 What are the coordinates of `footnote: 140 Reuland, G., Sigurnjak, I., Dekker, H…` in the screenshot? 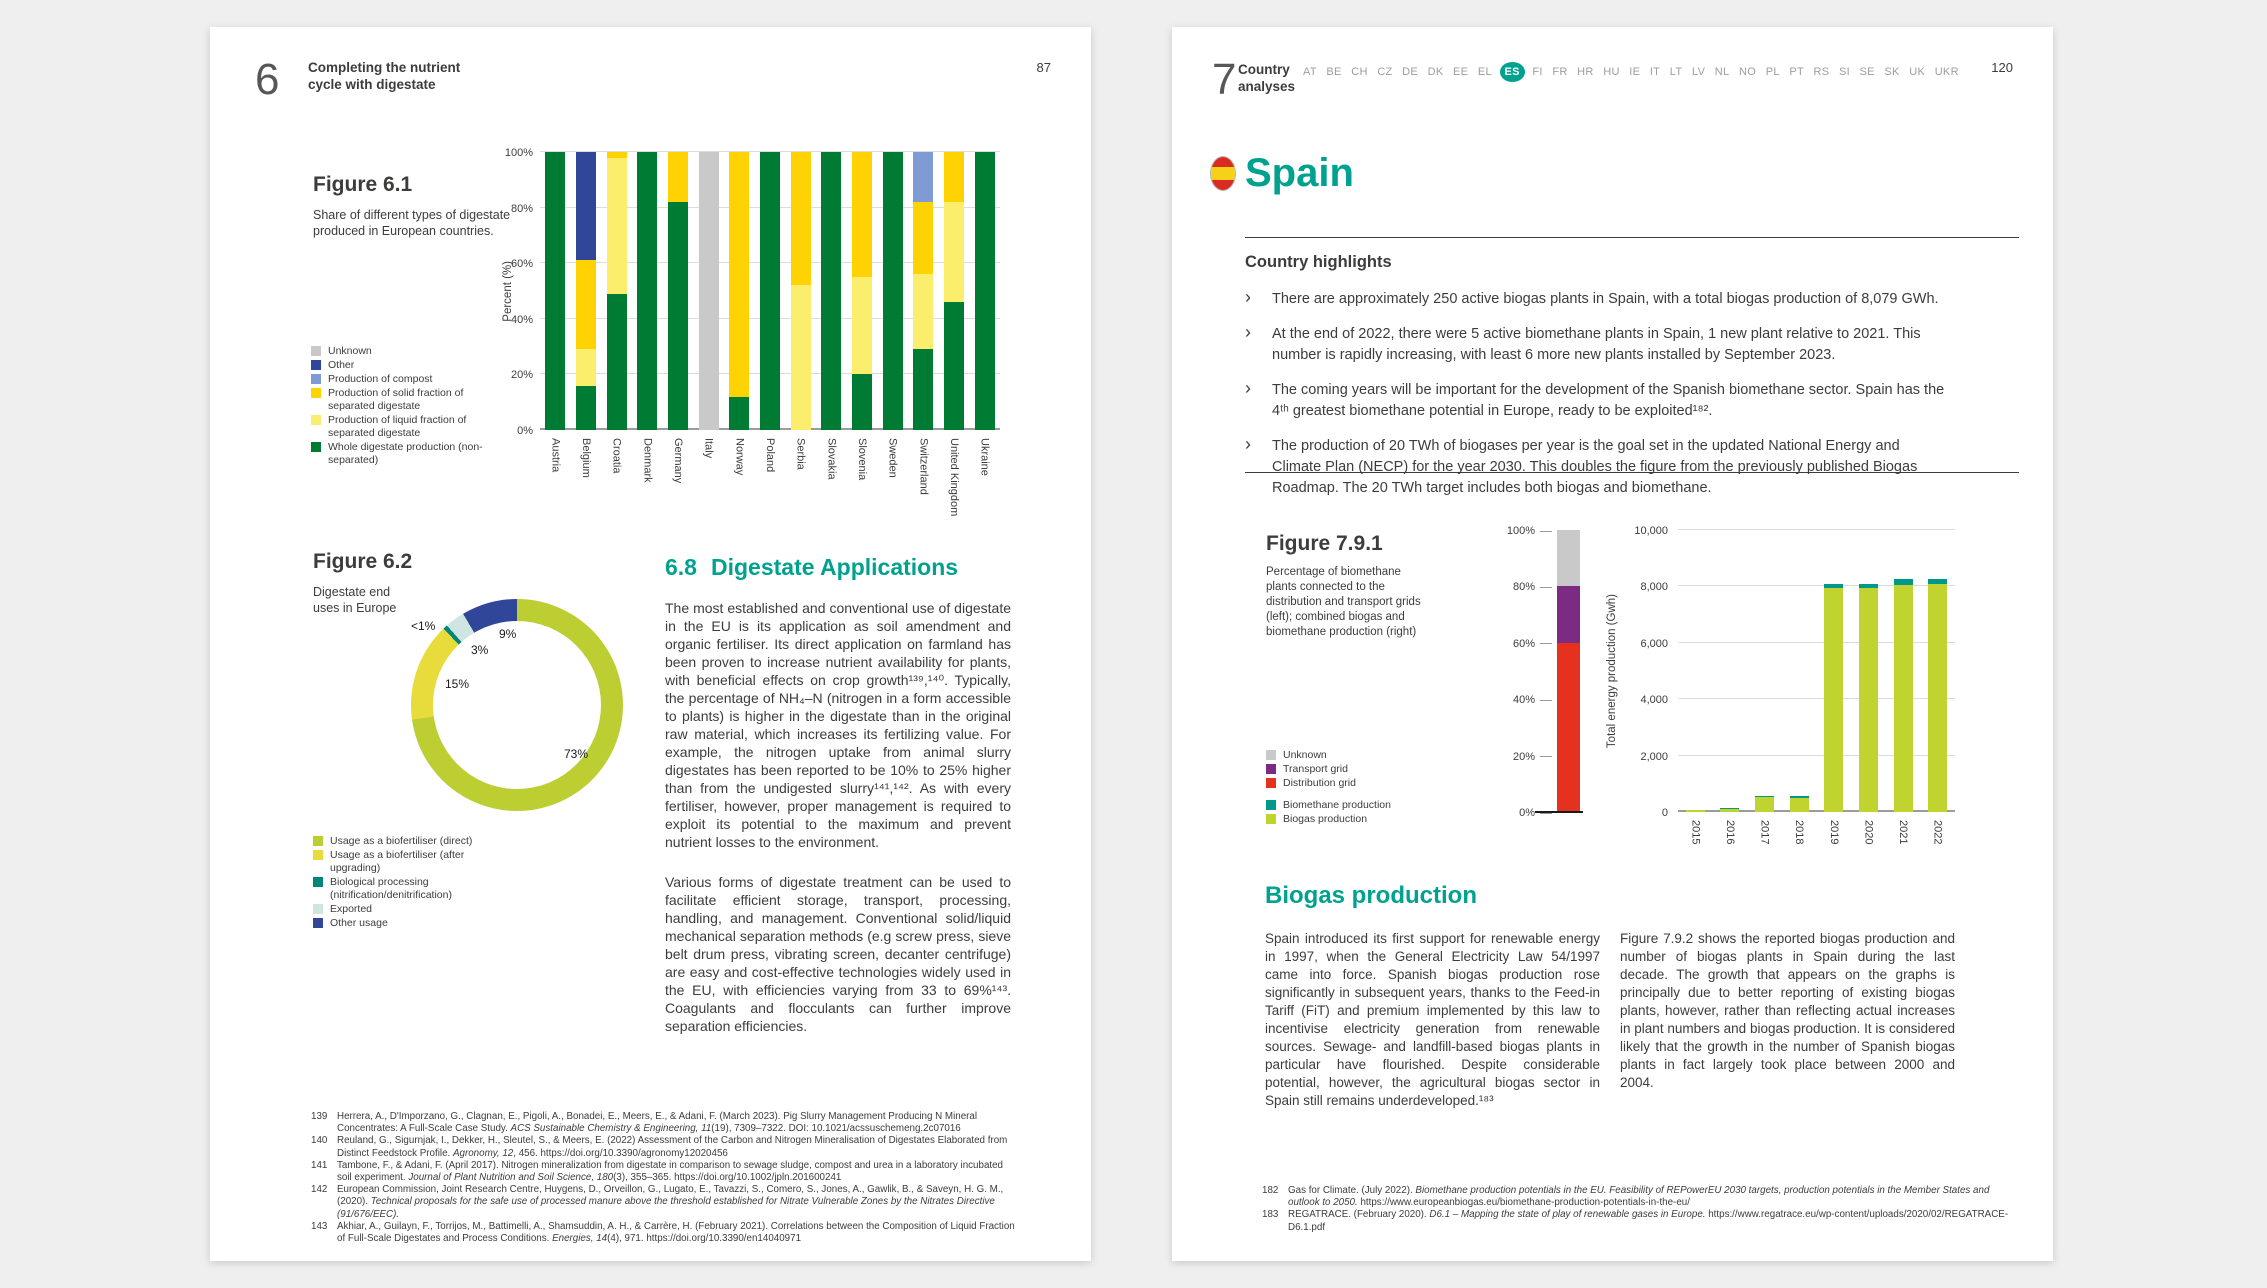 It's located at (664, 1147).